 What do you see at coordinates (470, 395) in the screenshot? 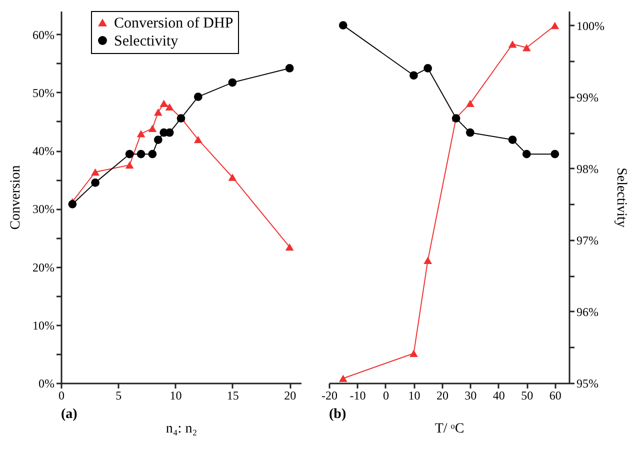
I see `x-tick-label: 30` at bounding box center [470, 395].